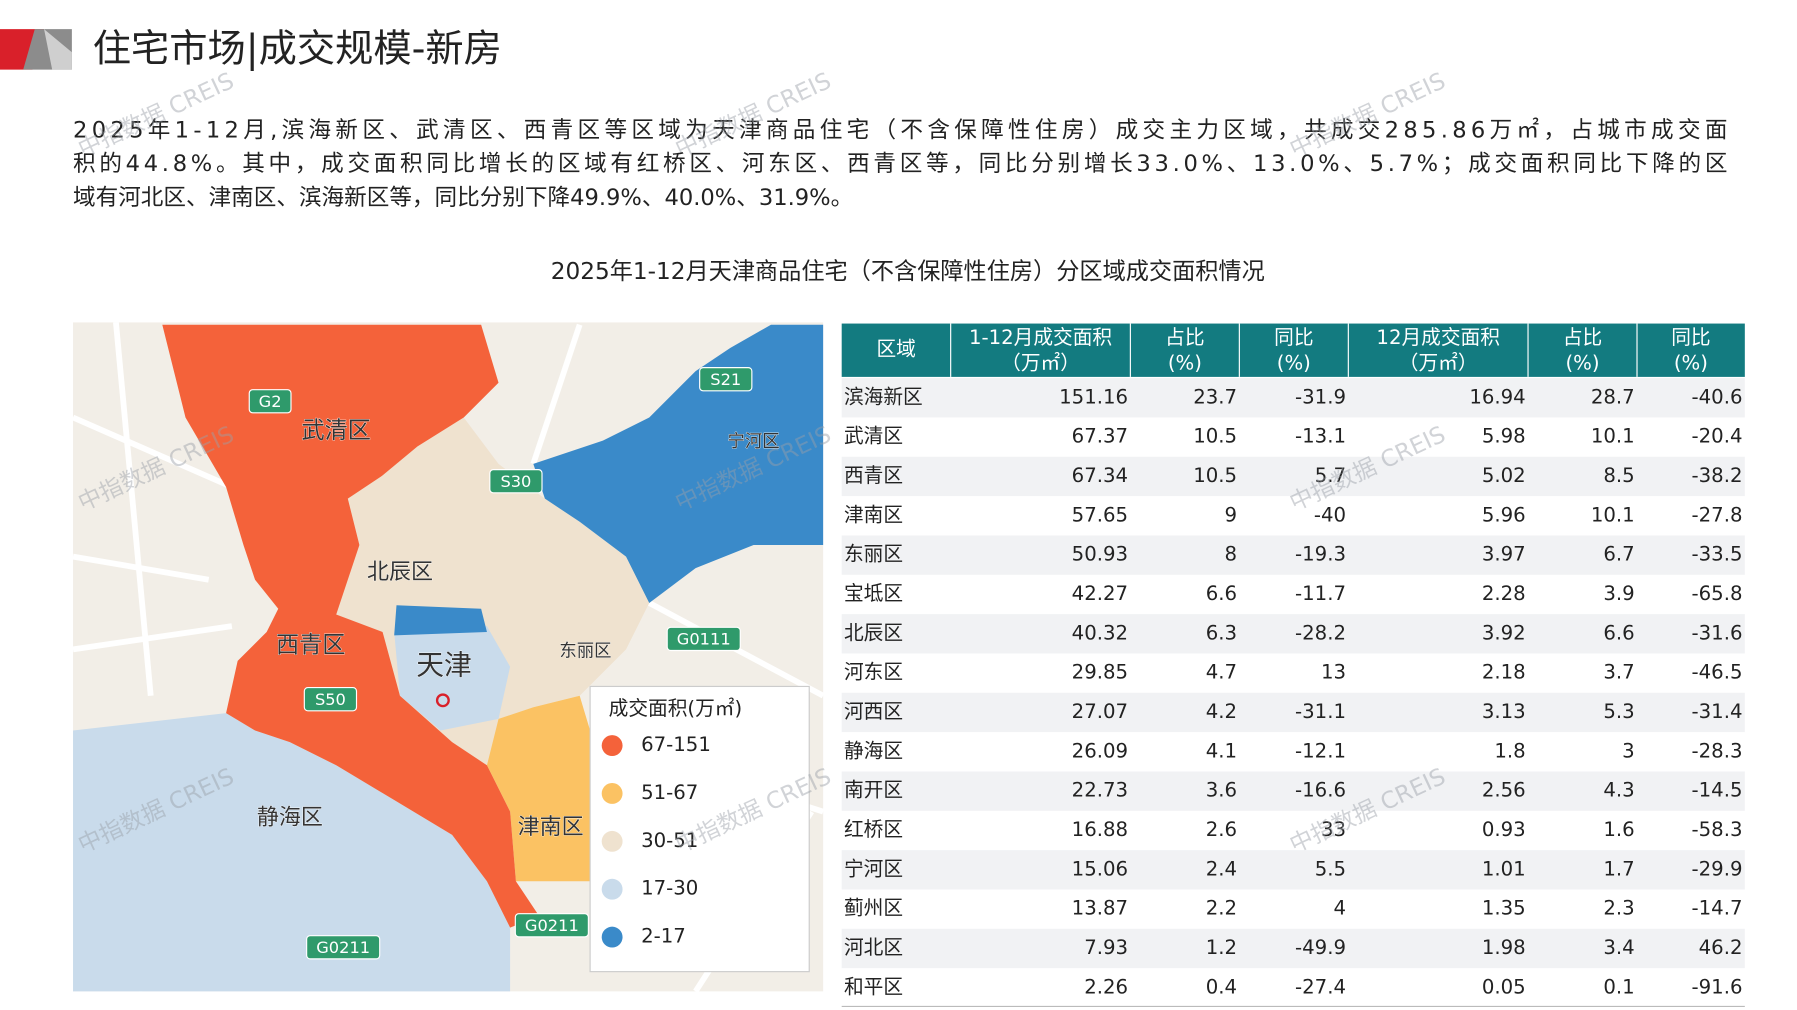 This screenshot has height=1010, width=1797. What do you see at coordinates (676, 744) in the screenshot?
I see `legend-label: 67-151` at bounding box center [676, 744].